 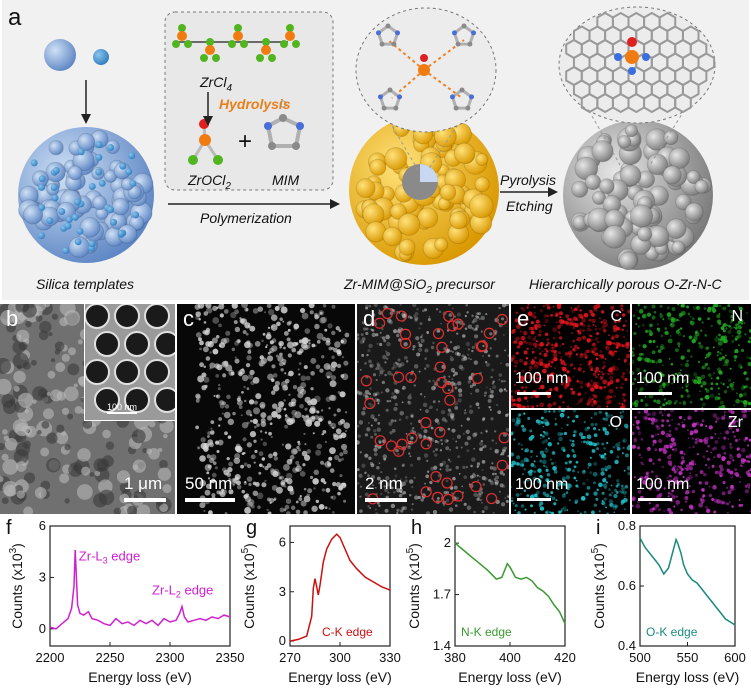 I want to click on x-tick-label: 500, so click(x=640, y=657).